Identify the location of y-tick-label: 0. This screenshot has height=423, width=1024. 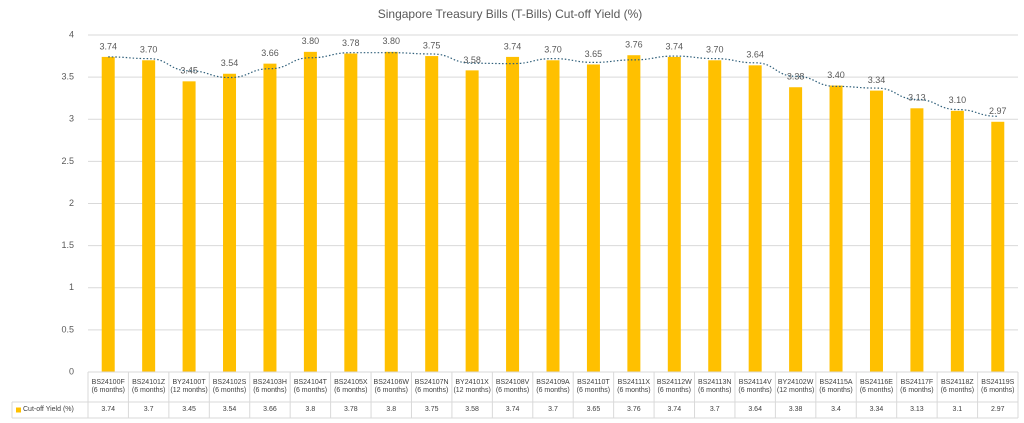
(71, 371).